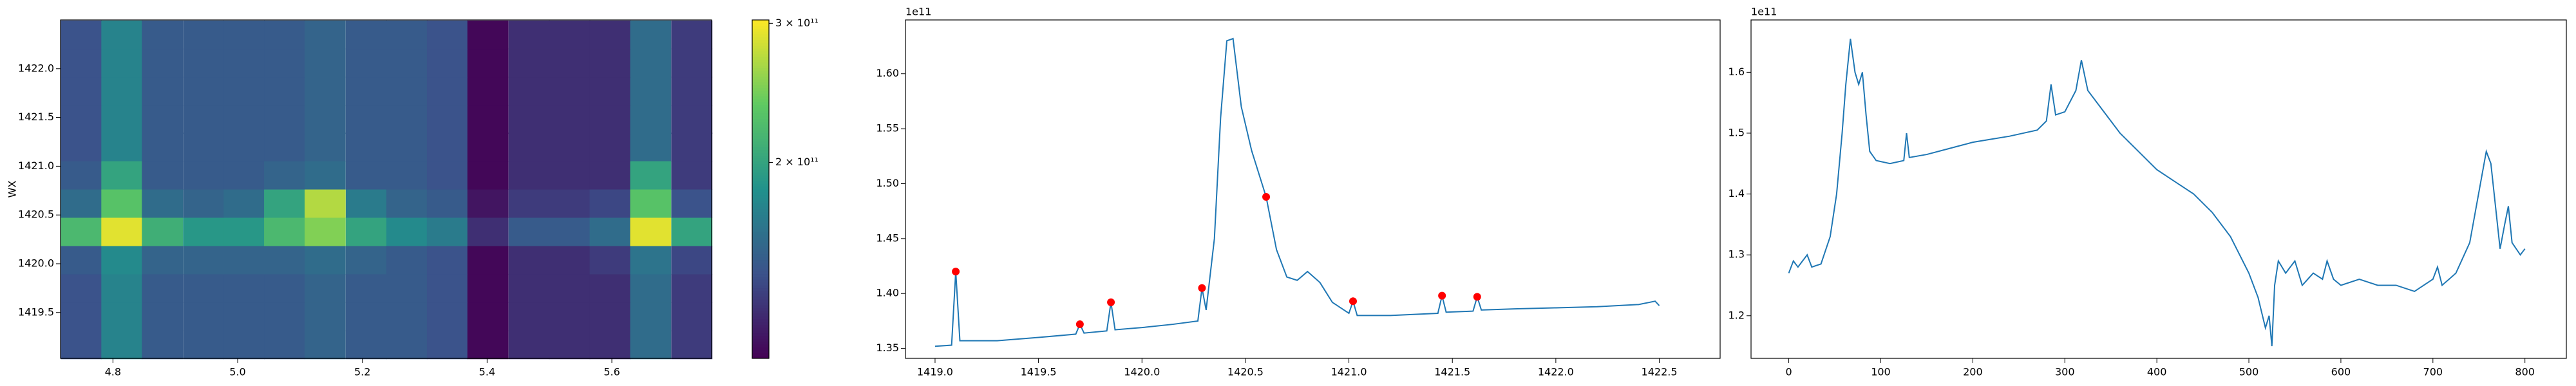  What do you see at coordinates (887, 293) in the screenshot?
I see `y-tick-label: 1.40` at bounding box center [887, 293].